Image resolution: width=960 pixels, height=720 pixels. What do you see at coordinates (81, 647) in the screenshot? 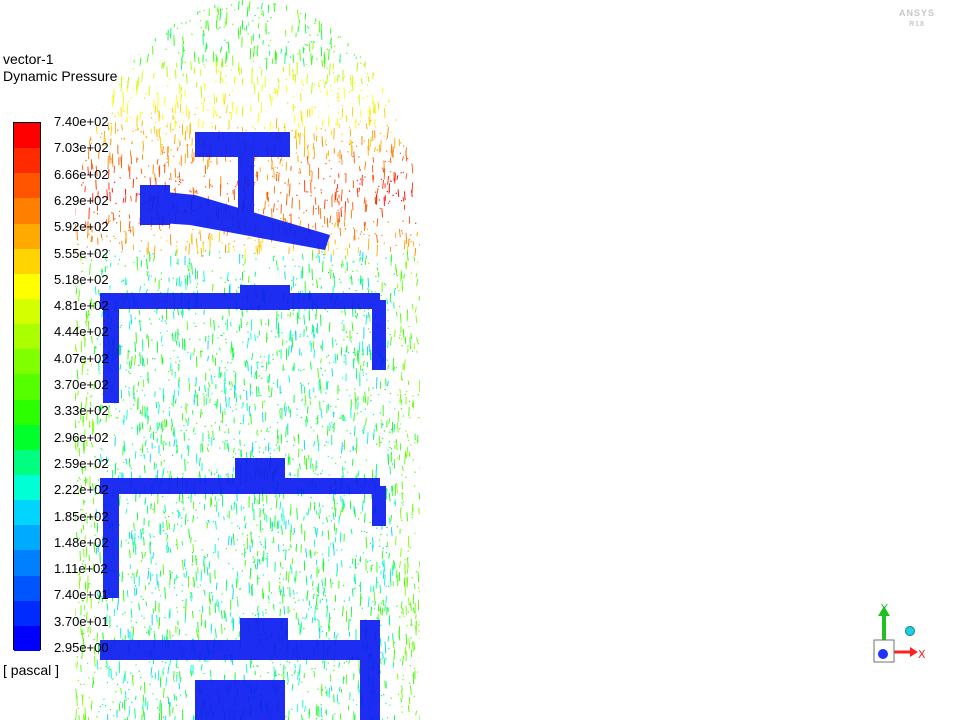
I see `legend-tick-label: 2.95e+00` at bounding box center [81, 647].